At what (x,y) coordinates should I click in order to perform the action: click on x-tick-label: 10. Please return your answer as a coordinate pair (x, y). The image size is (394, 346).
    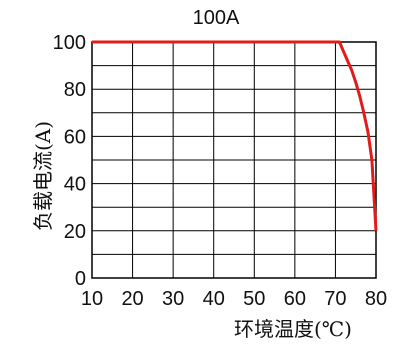
    Looking at the image, I should click on (92, 299).